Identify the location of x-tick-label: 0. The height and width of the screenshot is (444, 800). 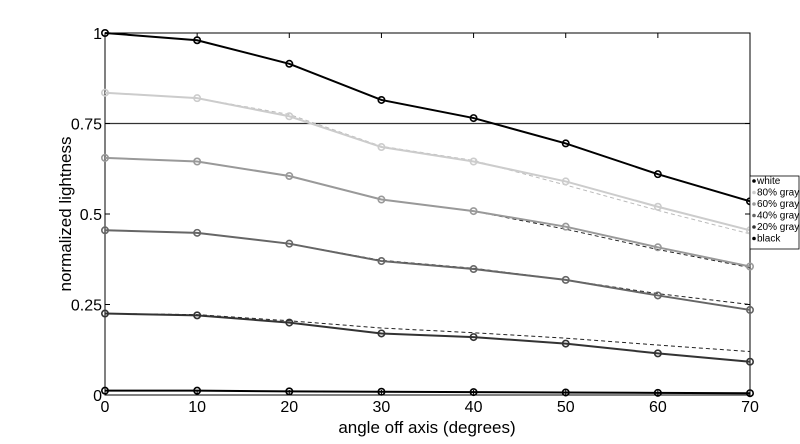
(105, 407).